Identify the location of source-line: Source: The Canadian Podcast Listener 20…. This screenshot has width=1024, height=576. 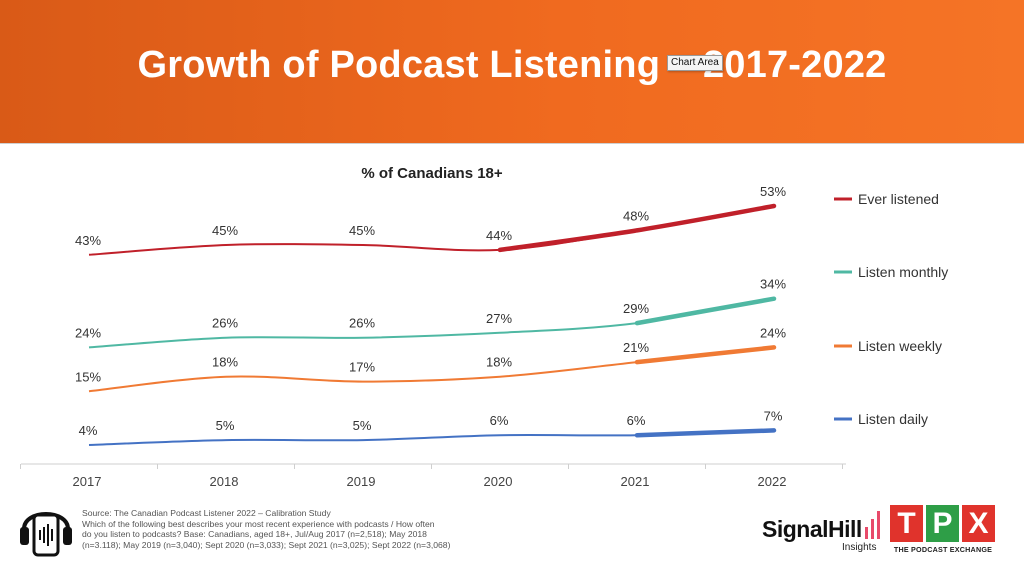
(206, 513).